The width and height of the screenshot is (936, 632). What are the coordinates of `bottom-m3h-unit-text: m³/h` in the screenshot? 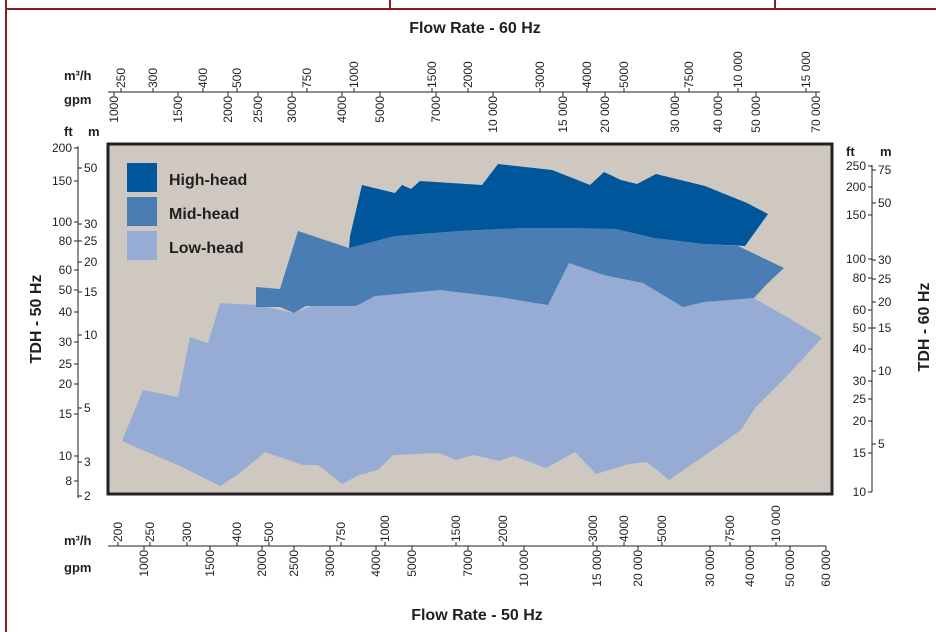 It's located at (78, 540).